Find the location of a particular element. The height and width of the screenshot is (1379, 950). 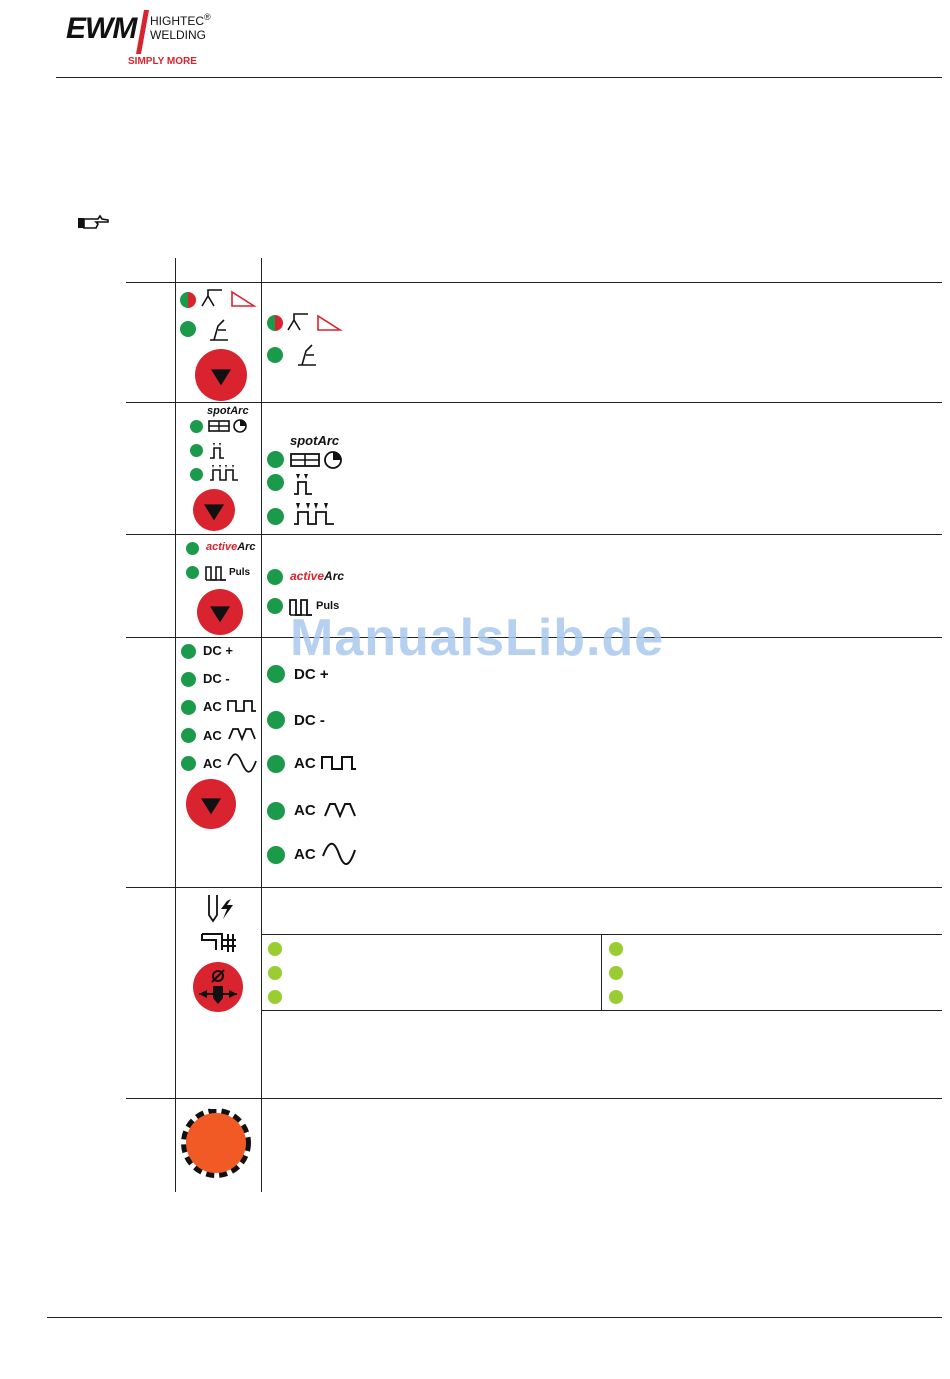

two-stroke-led is located at coordinates (196, 450).